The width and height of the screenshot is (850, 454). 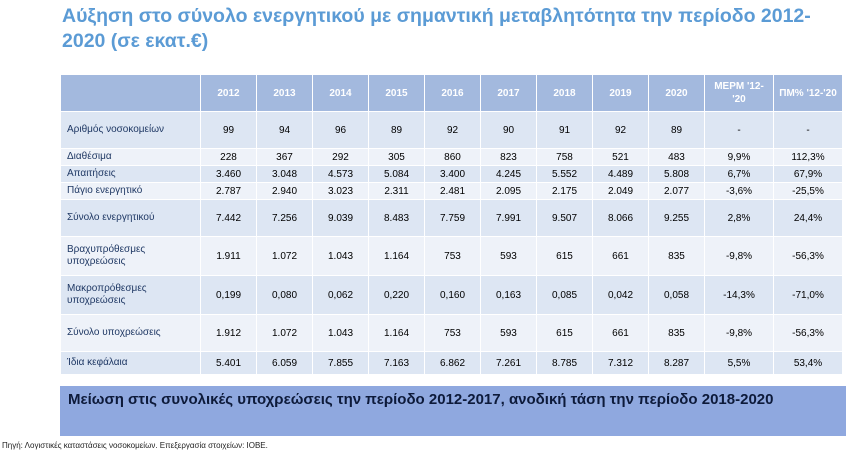 I want to click on table-cell: 3.400, so click(x=452, y=174).